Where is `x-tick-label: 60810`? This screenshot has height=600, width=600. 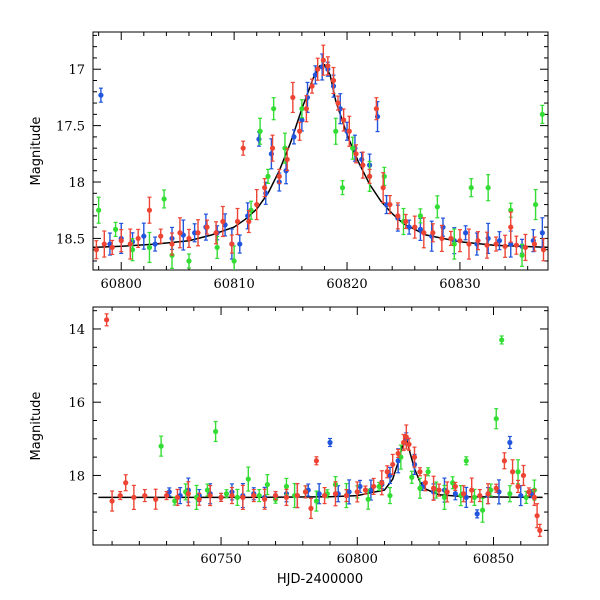 x-tick-label: 60810 is located at coordinates (233, 284).